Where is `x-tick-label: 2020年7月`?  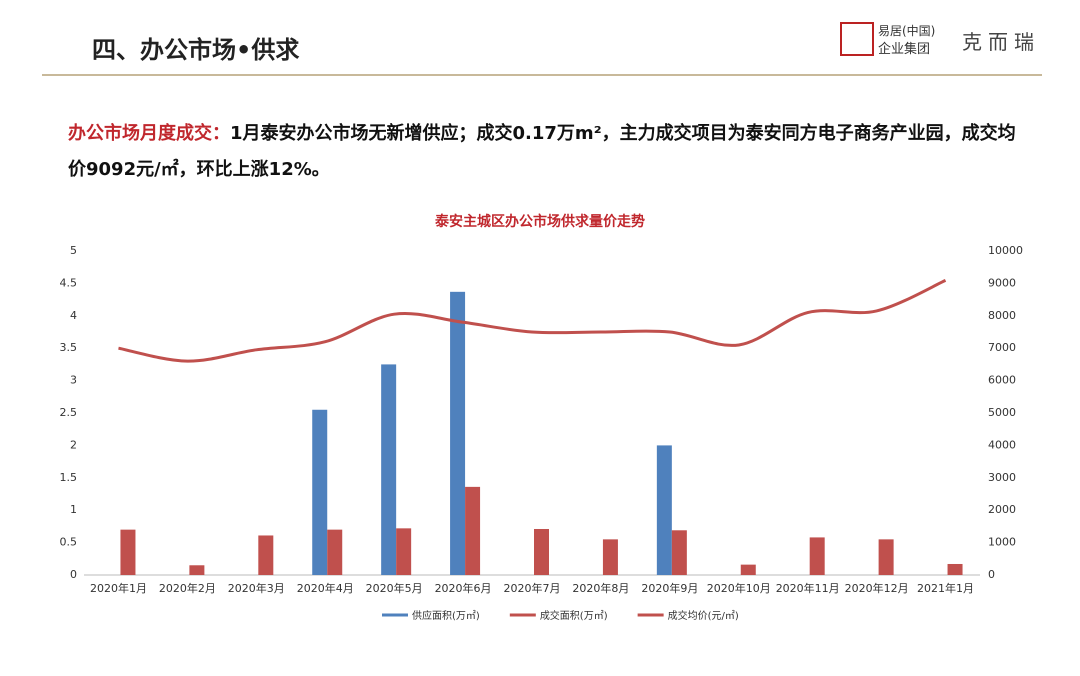 x-tick-label: 2020年7月 is located at coordinates (532, 588).